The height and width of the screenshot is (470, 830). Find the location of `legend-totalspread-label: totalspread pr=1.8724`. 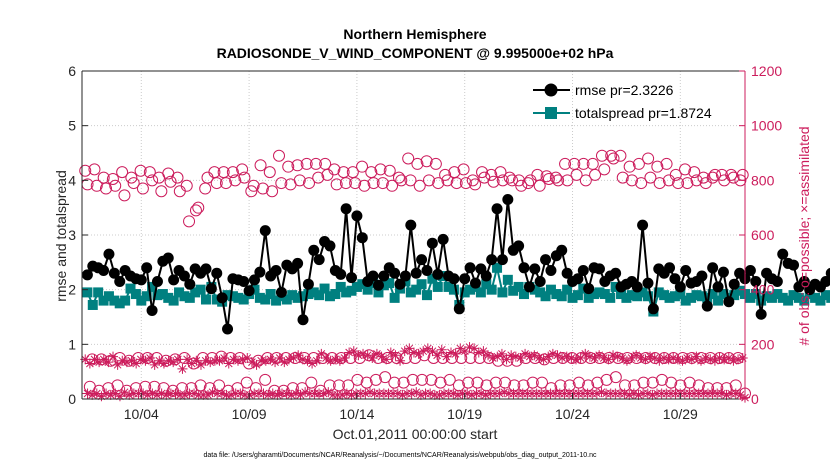

legend-totalspread-label: totalspread pr=1.8724 is located at coordinates (643, 113).